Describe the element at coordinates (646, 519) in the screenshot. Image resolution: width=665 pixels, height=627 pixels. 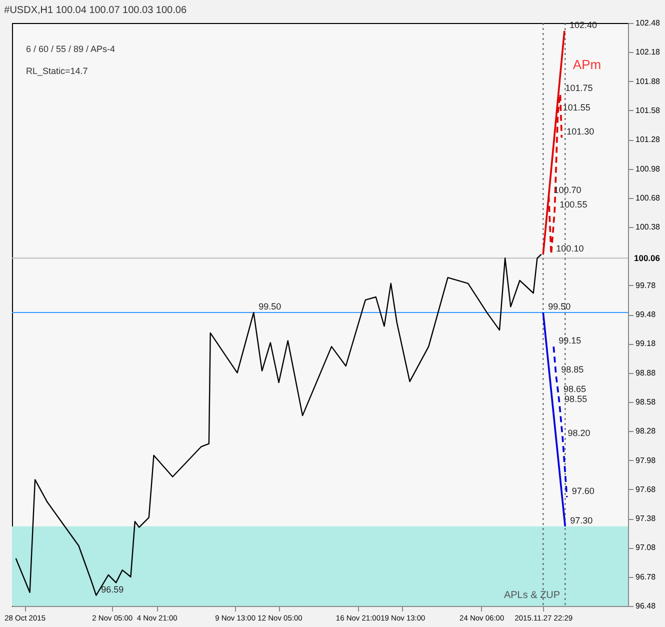
I see `y-tick-label: 97.38` at that location.